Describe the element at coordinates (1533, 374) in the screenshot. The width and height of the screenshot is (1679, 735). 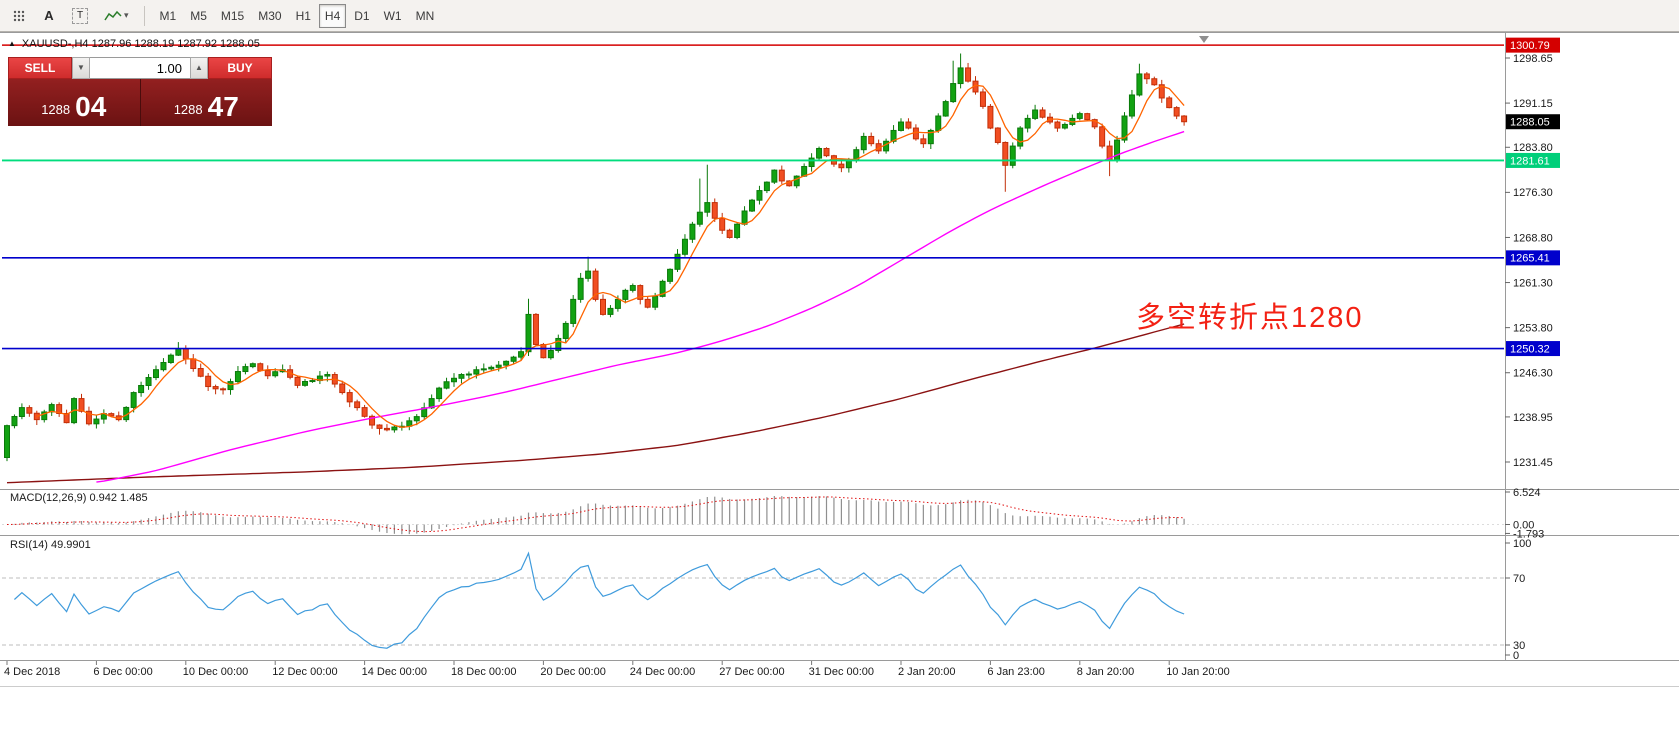
I see `axis-label: 1246.30` at that location.